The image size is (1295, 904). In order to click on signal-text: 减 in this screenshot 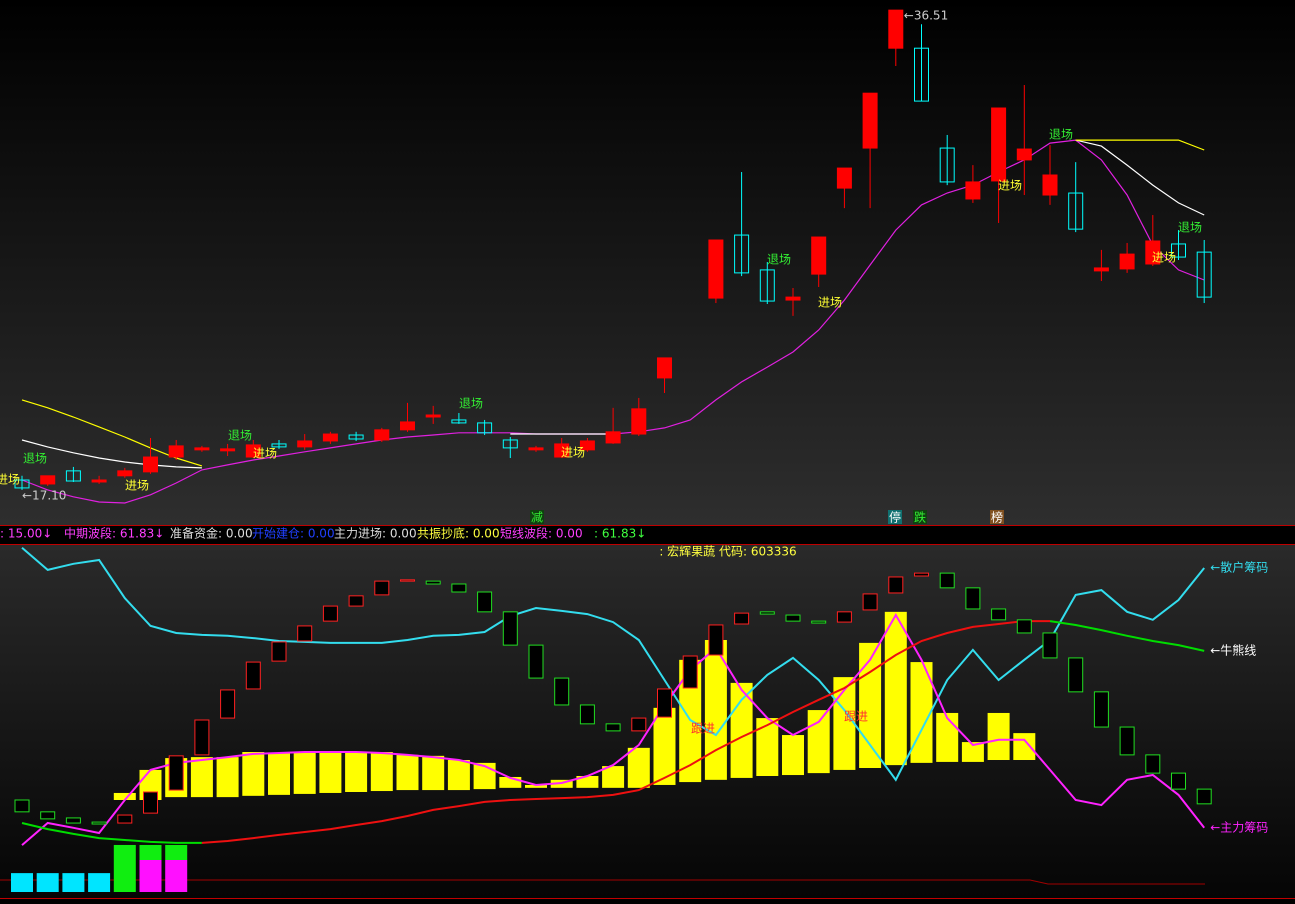, I will do `click(537, 518)`.